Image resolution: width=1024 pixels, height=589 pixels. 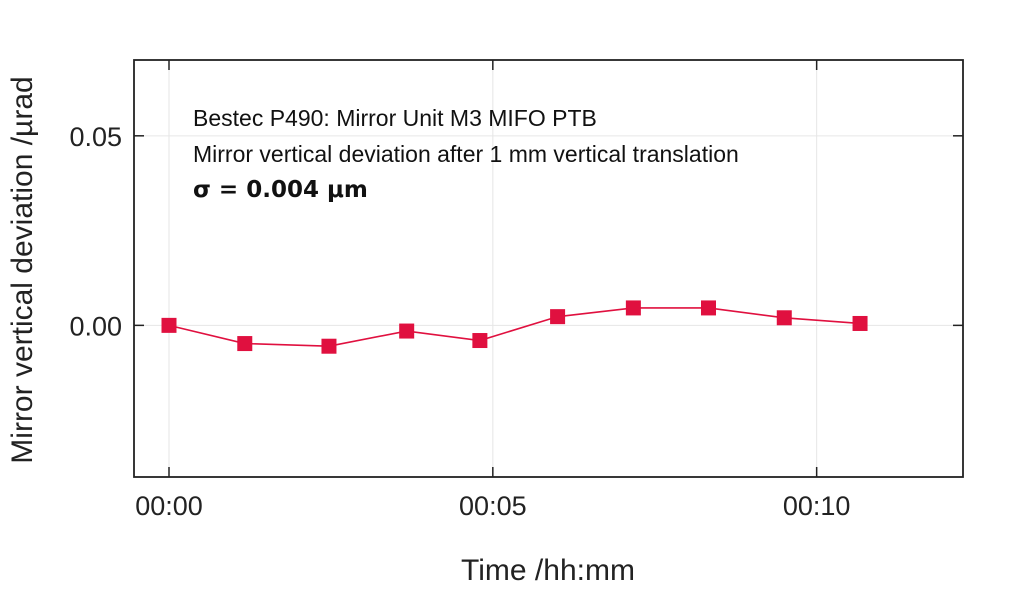 What do you see at coordinates (280, 190) in the screenshot?
I see `annotation-sigma: σ = 0.004 μm` at bounding box center [280, 190].